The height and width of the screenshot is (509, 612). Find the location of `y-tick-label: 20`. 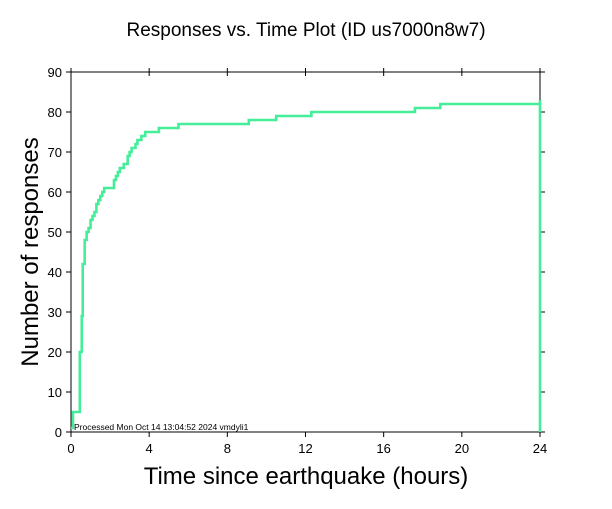

y-tick-label: 20 is located at coordinates (55, 352).